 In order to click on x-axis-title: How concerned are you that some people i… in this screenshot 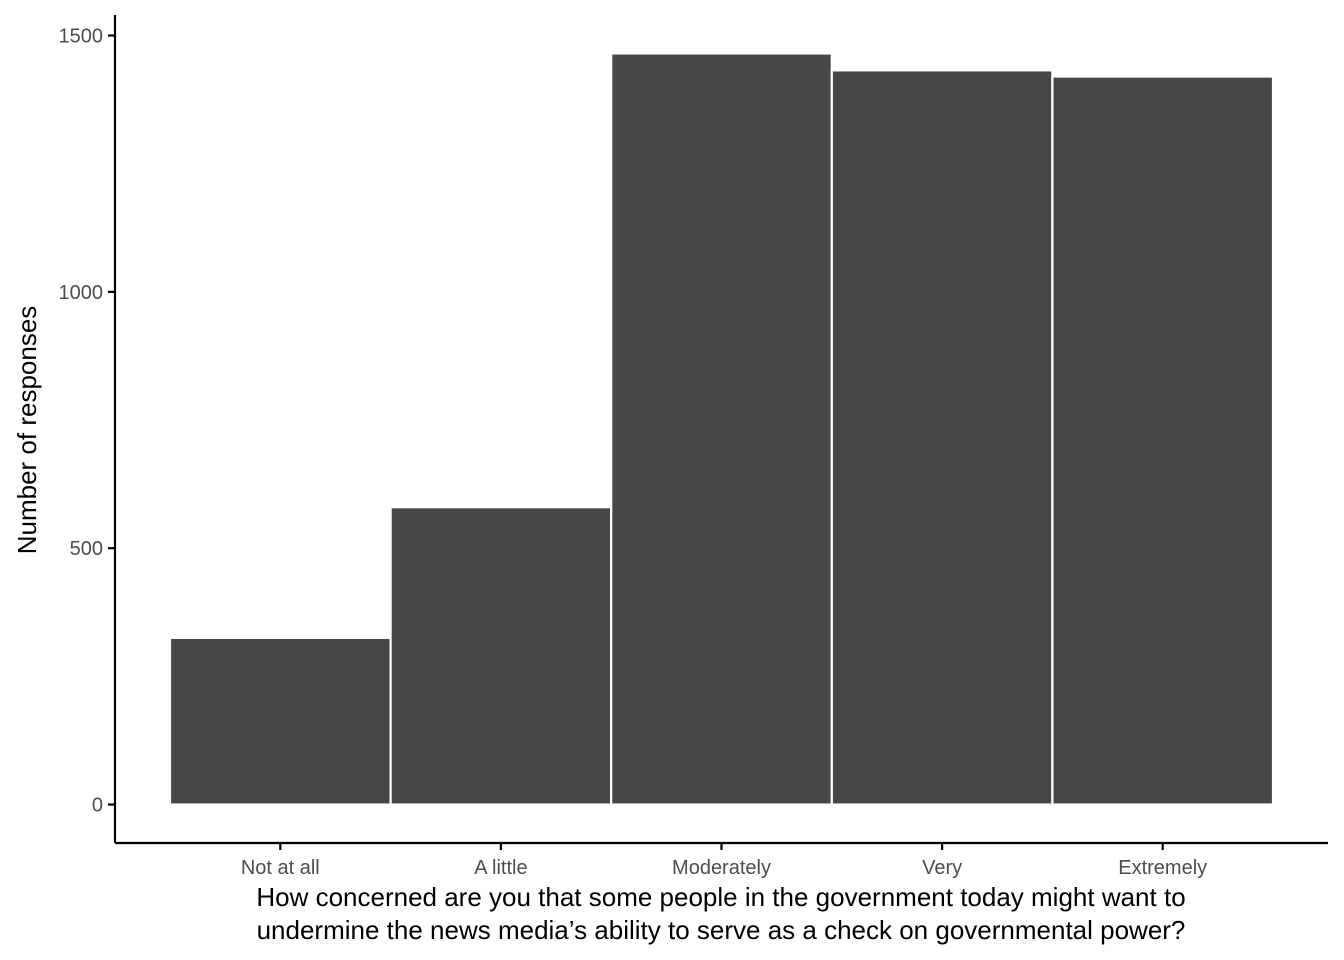, I will do `click(720, 913)`.